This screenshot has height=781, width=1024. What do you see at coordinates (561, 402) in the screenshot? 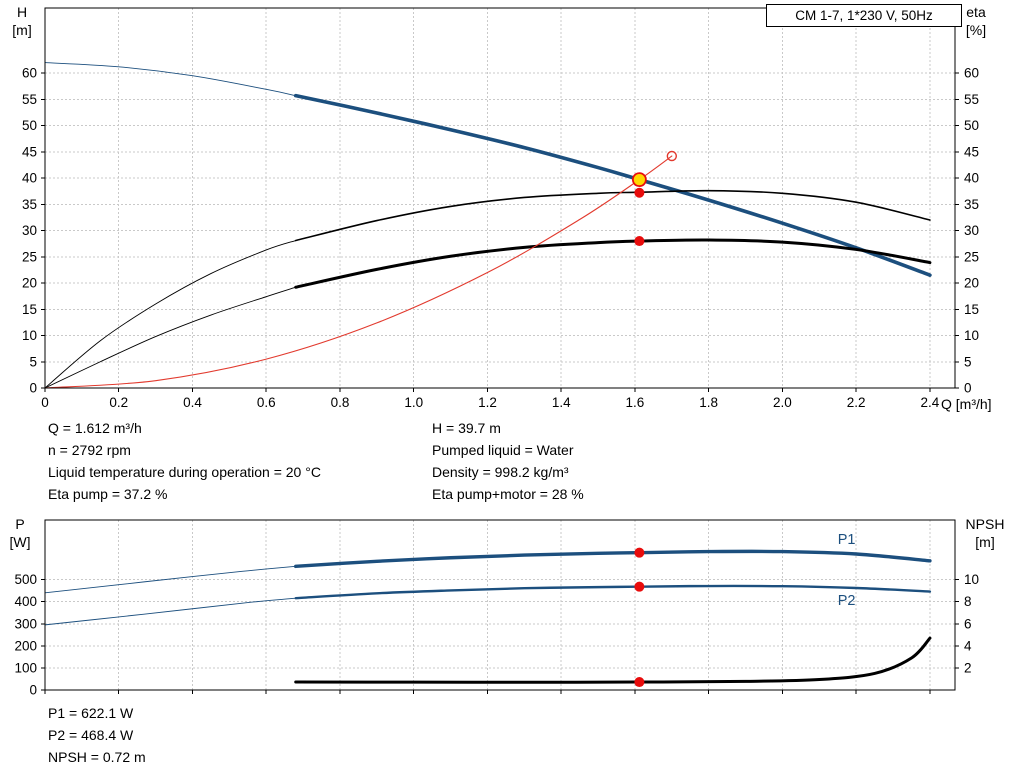
I see `x-tick-label: 1.4` at bounding box center [561, 402].